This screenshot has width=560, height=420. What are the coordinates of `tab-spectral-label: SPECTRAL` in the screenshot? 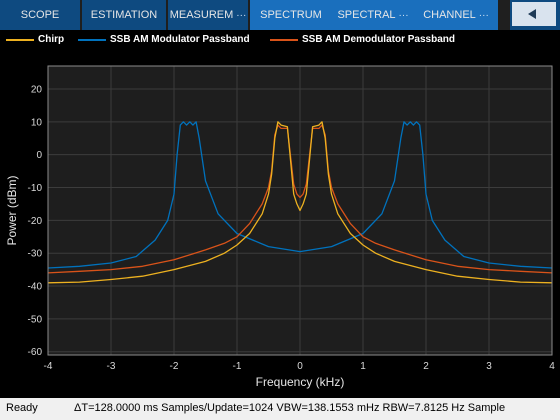 It's located at (366, 15).